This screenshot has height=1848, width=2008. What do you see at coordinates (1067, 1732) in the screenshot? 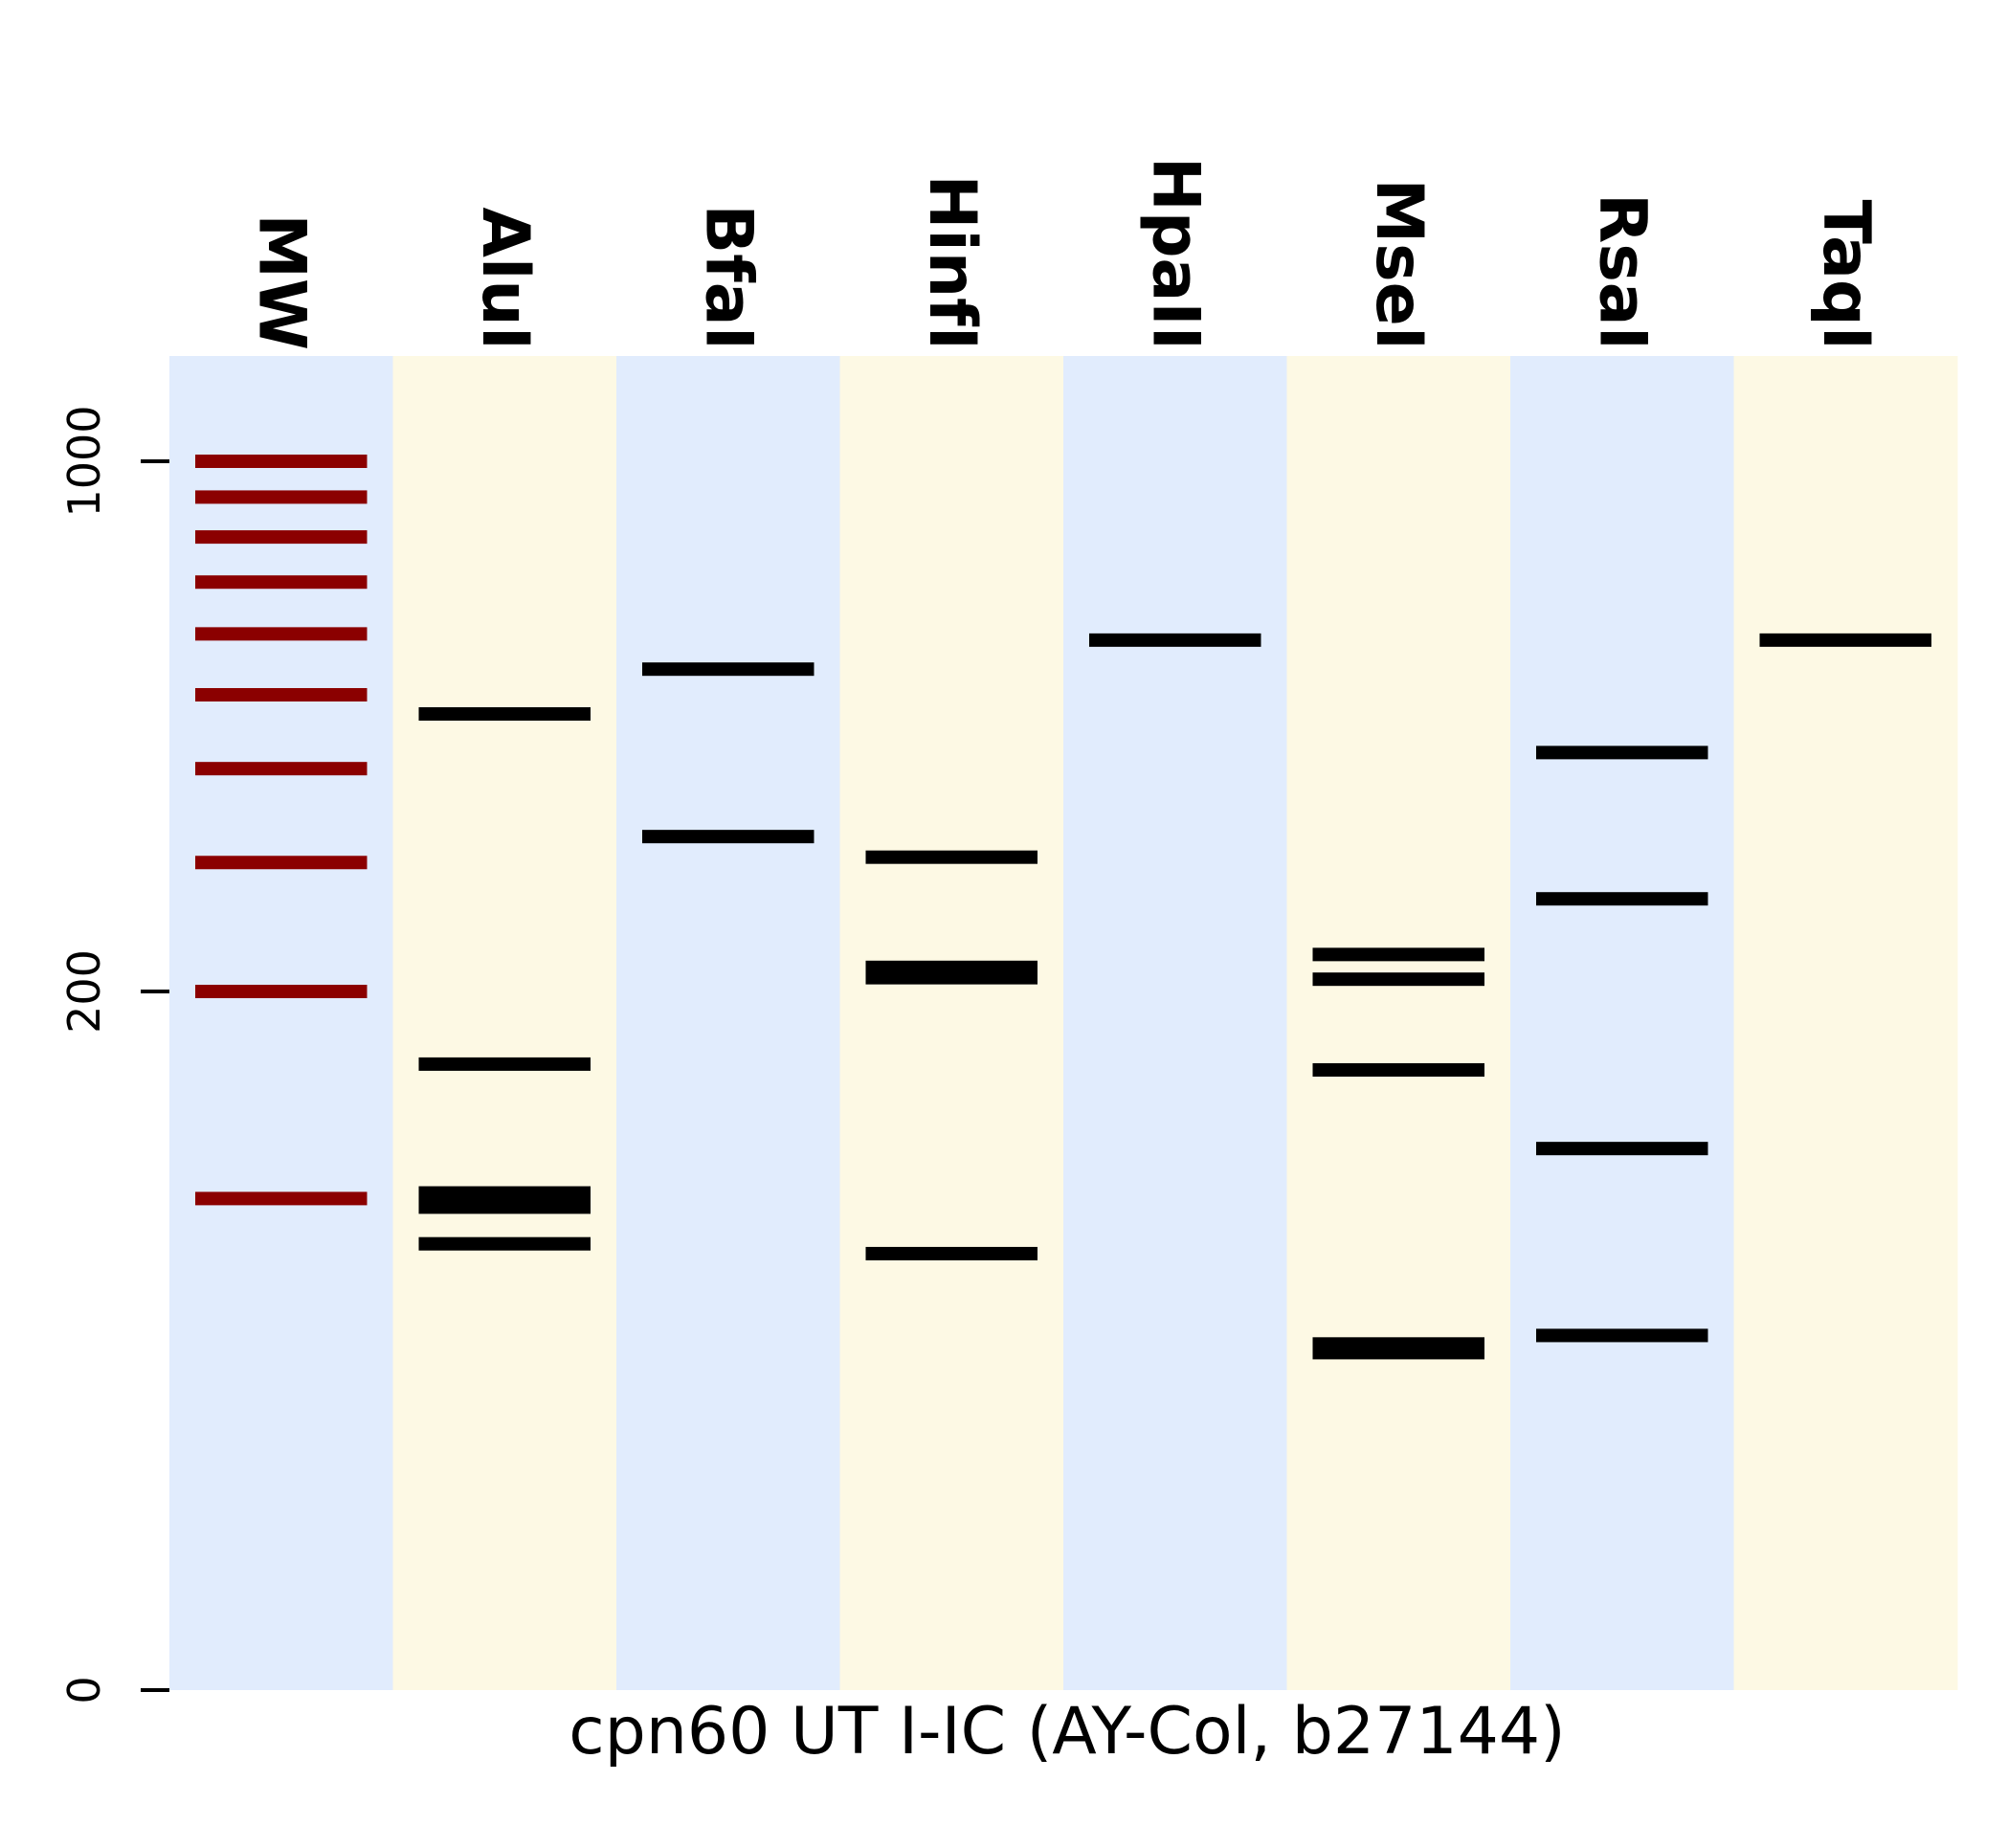
I see `x-axis-label: cpn60 UT I-IC (AY-Col, b27144)` at bounding box center [1067, 1732].